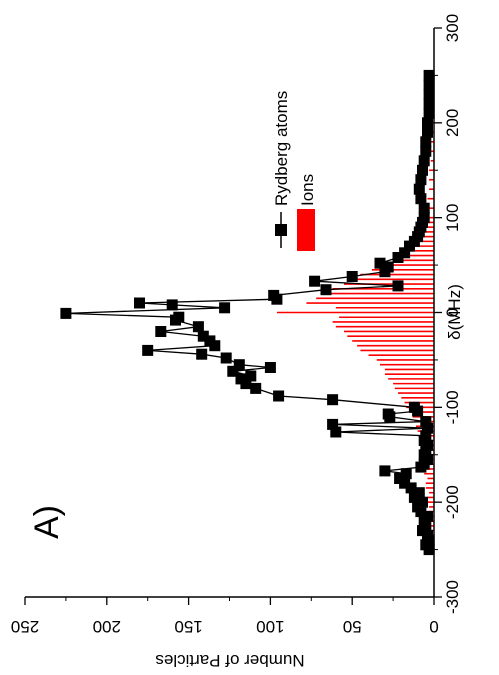 The height and width of the screenshot is (675, 499). I want to click on x-tick-label: -100, so click(452, 407).